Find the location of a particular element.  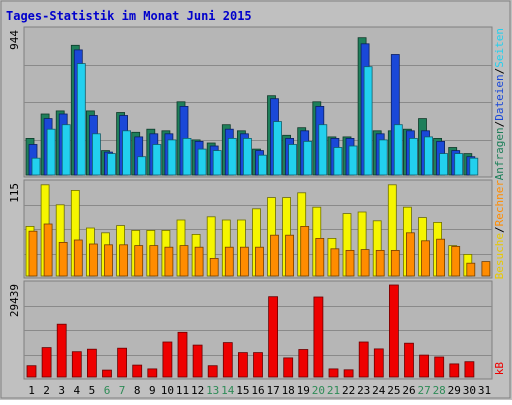

x-tick-label-day-8: 8 is located at coordinates (137, 390).